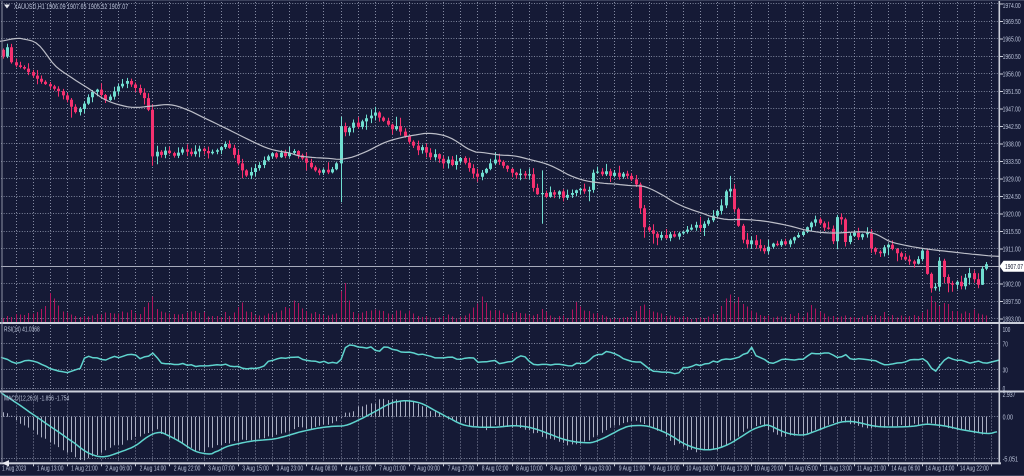 Image resolution: width=1024 pixels, height=476 pixels. Describe the element at coordinates (1012, 232) in the screenshot. I see `svg-text: 1915.50` at that location.